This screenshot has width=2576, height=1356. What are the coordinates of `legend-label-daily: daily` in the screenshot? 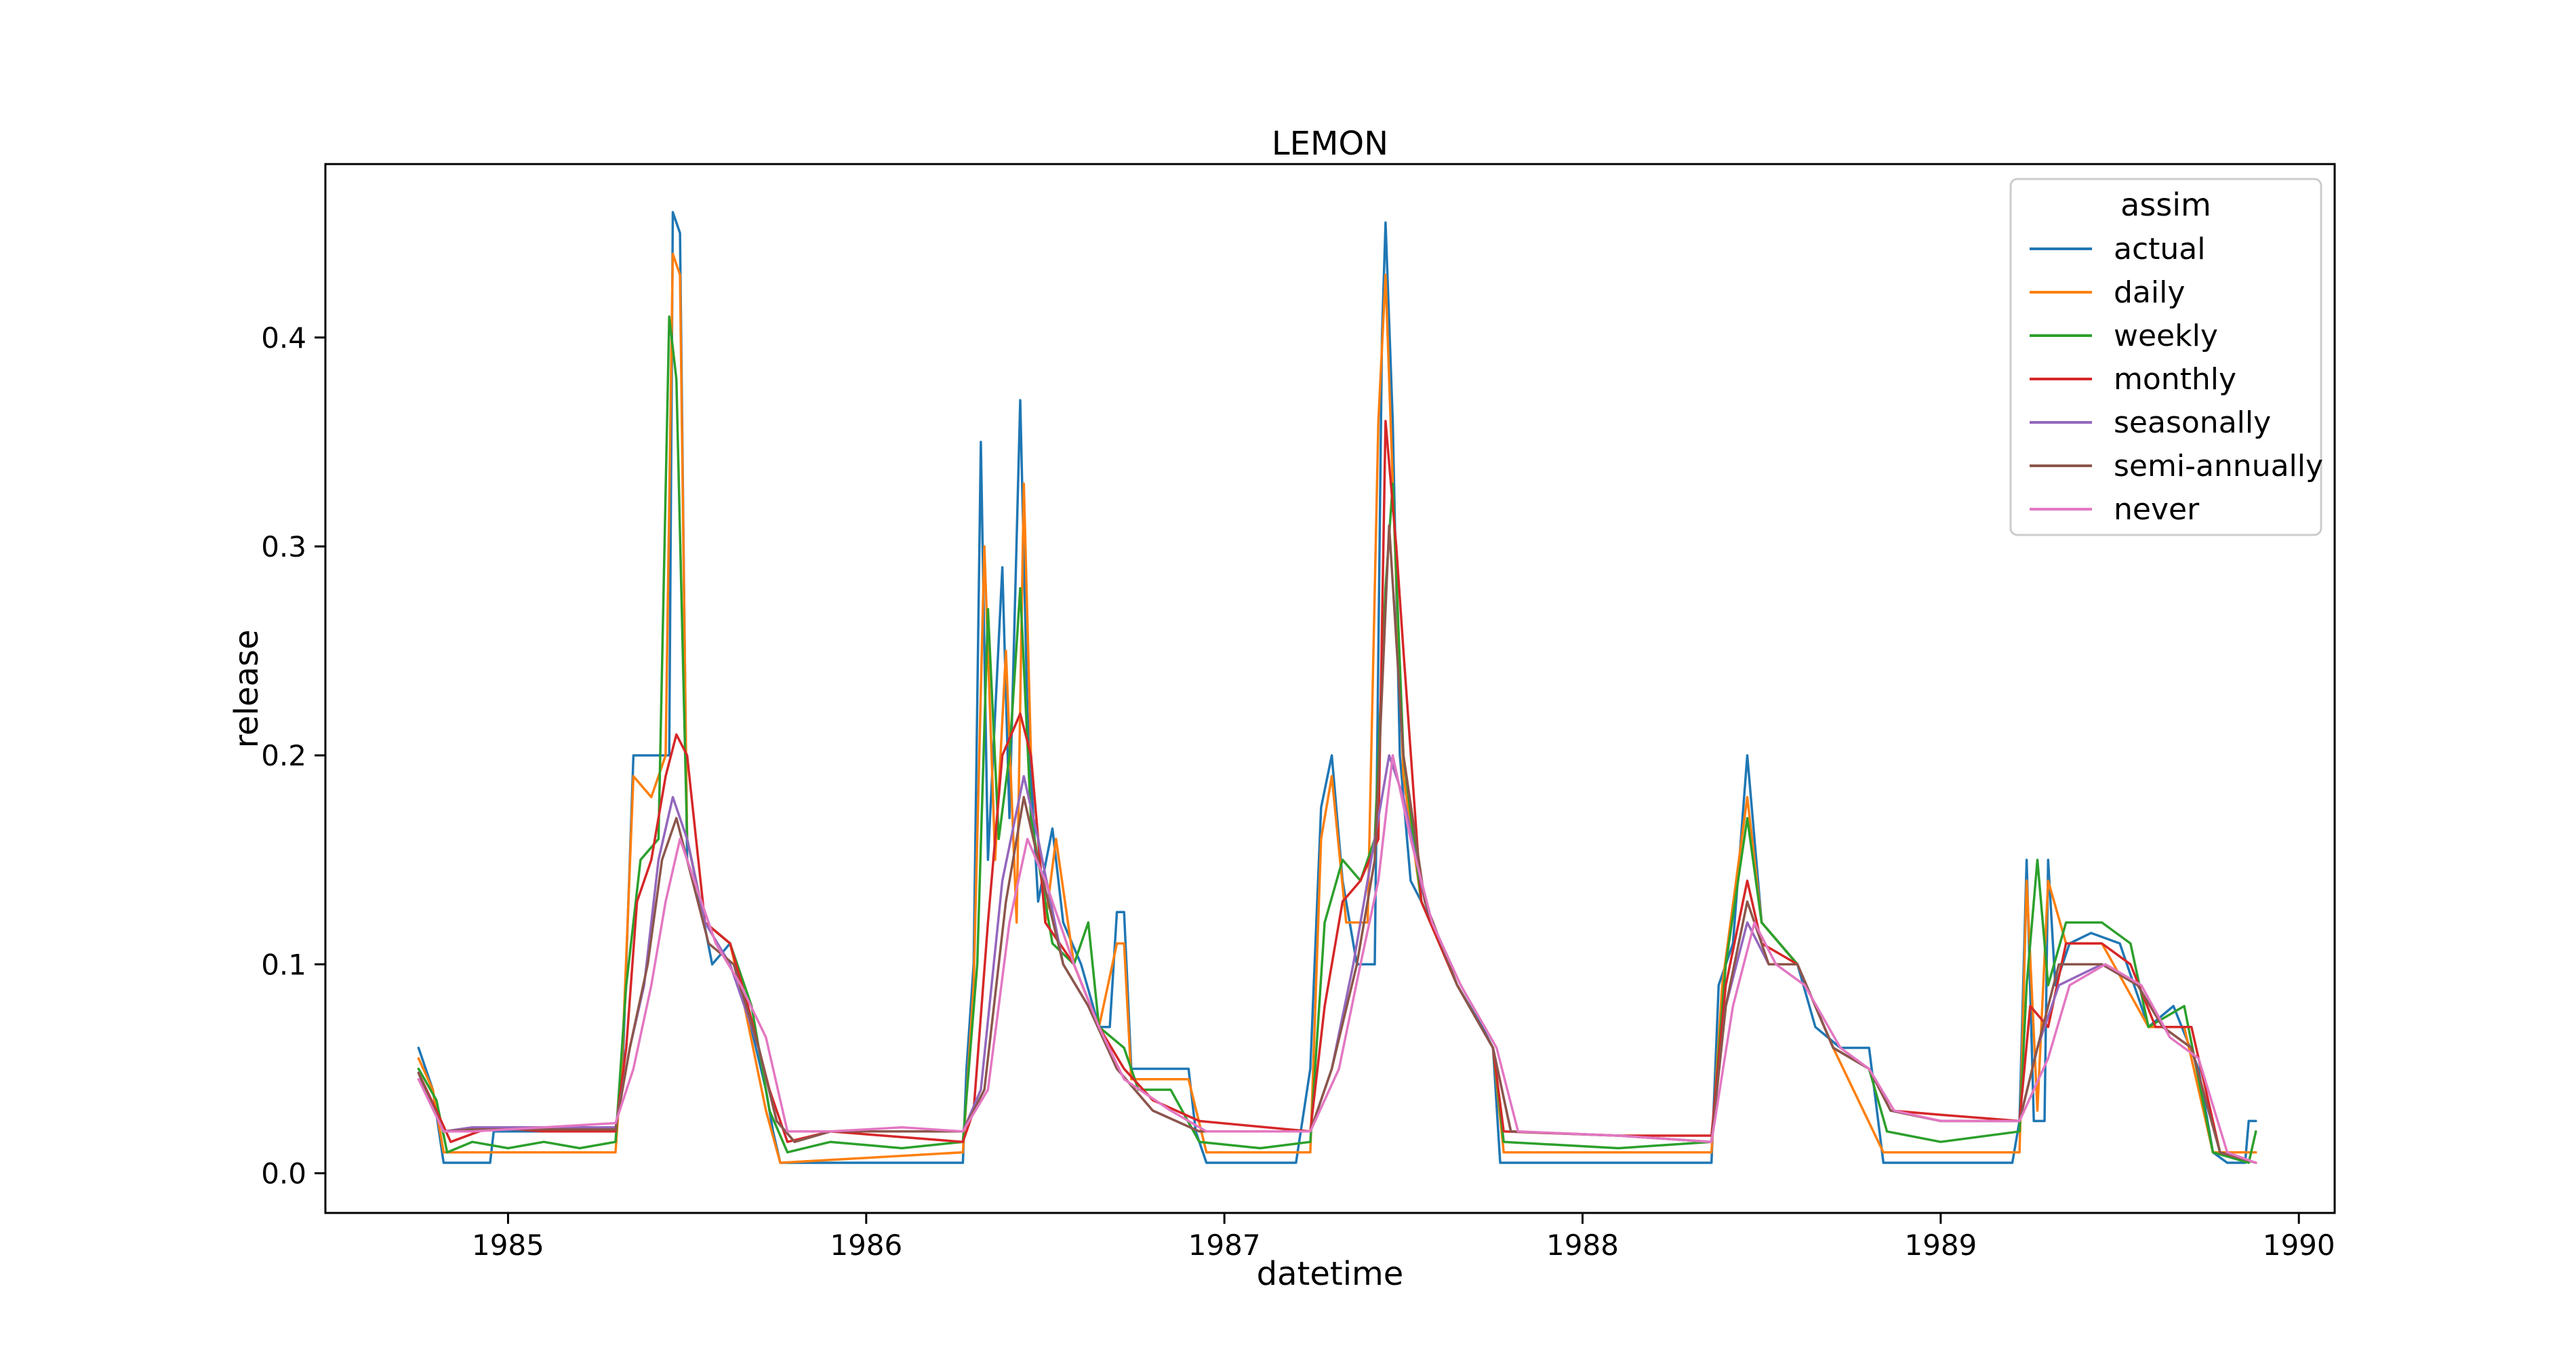 It's located at (2149, 292).